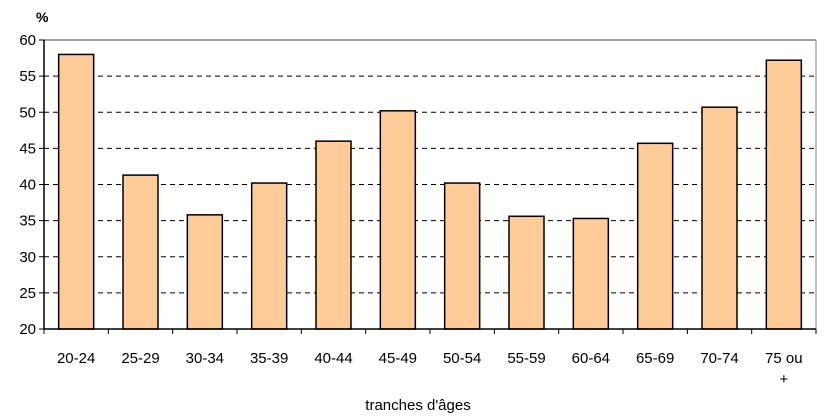 The width and height of the screenshot is (829, 417). I want to click on y-tick-label: 40, so click(27, 185).